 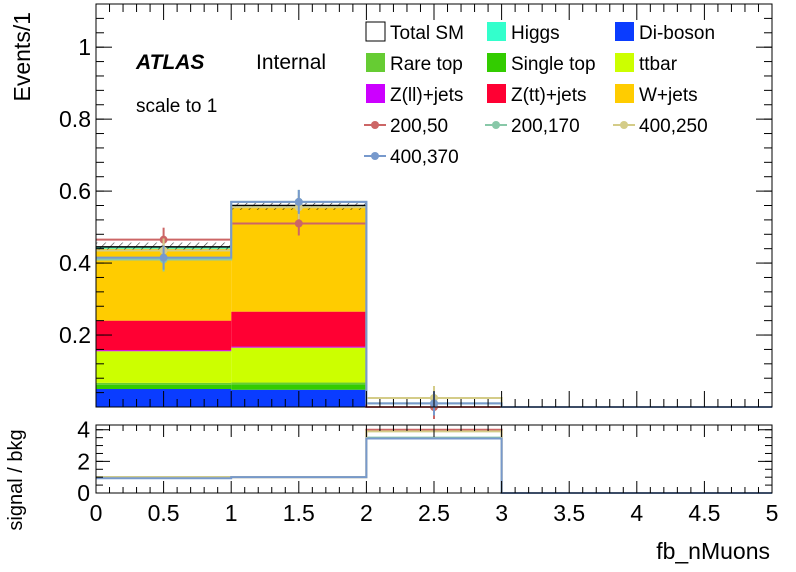 What do you see at coordinates (548, 95) in the screenshot?
I see `legend-label-z-tt-jets: Z(tt)+jets` at bounding box center [548, 95].